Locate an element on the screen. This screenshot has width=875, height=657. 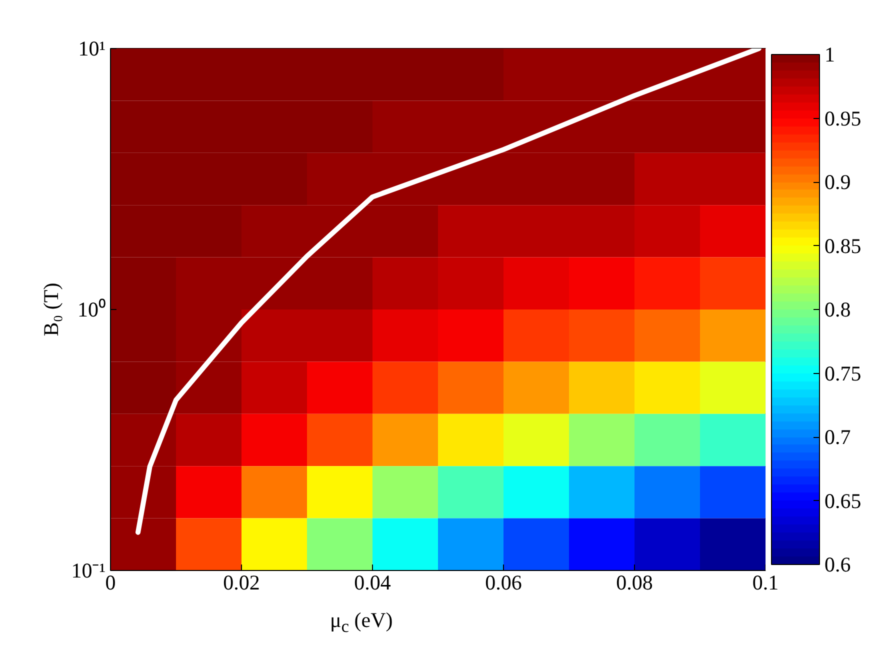
x-tick-label: 0.02 is located at coordinates (241, 582).